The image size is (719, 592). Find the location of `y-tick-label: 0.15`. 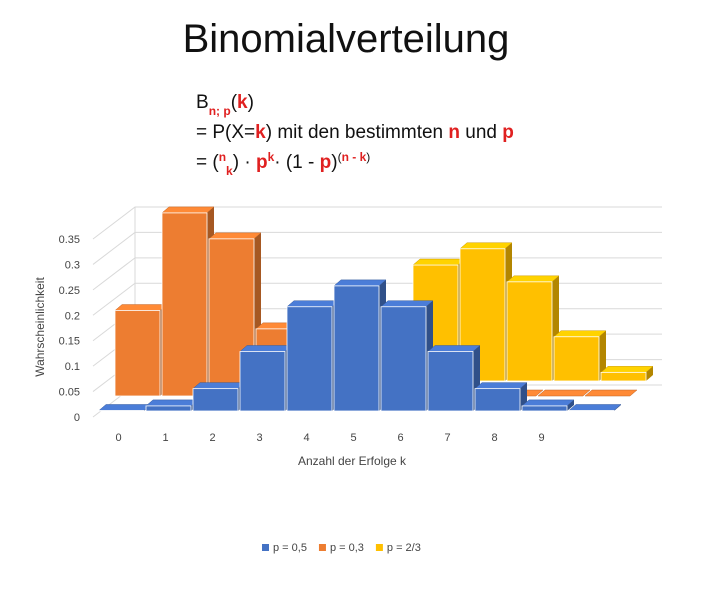

y-tick-label: 0.15 is located at coordinates (69, 342).